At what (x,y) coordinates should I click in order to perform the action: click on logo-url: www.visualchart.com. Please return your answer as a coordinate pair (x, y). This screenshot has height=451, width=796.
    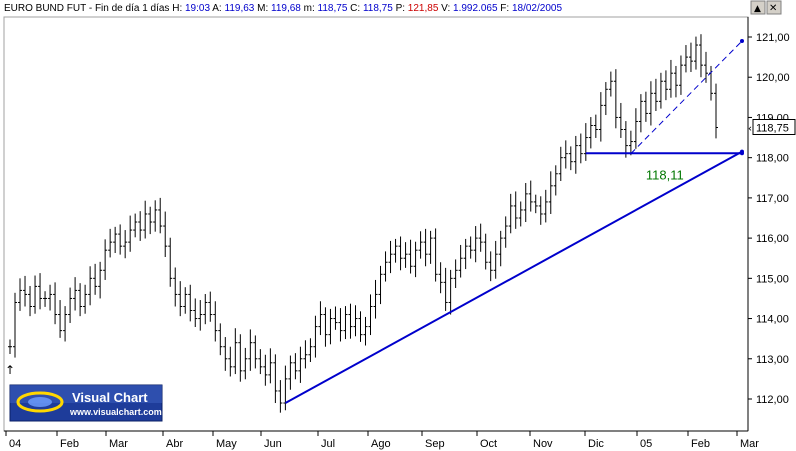
    Looking at the image, I should click on (115, 412).